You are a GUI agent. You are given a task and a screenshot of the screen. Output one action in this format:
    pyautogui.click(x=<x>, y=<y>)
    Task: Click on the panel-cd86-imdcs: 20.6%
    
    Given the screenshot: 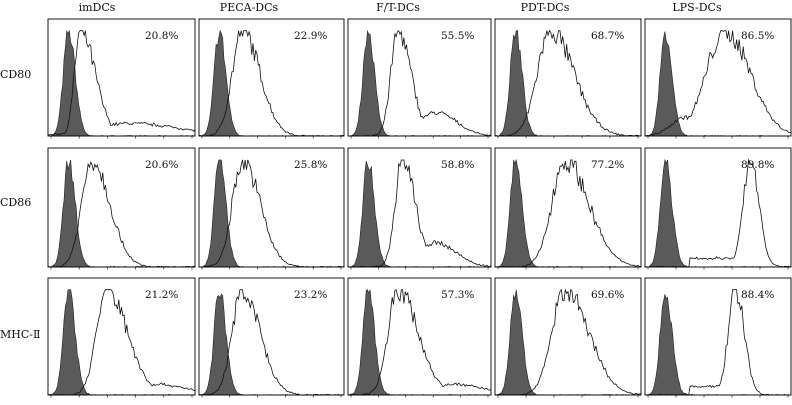 What is the action you would take?
    pyautogui.click(x=121, y=208)
    